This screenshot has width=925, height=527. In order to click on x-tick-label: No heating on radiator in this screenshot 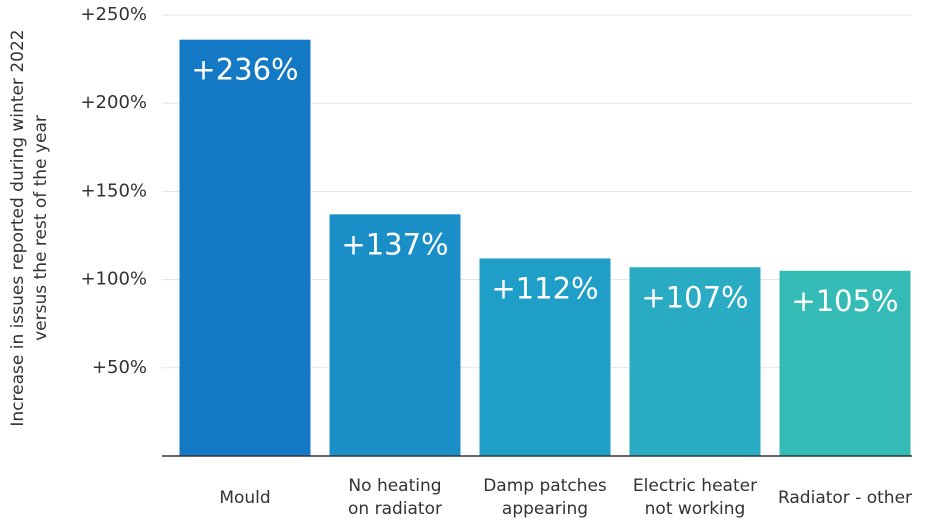, I will do `click(395, 497)`.